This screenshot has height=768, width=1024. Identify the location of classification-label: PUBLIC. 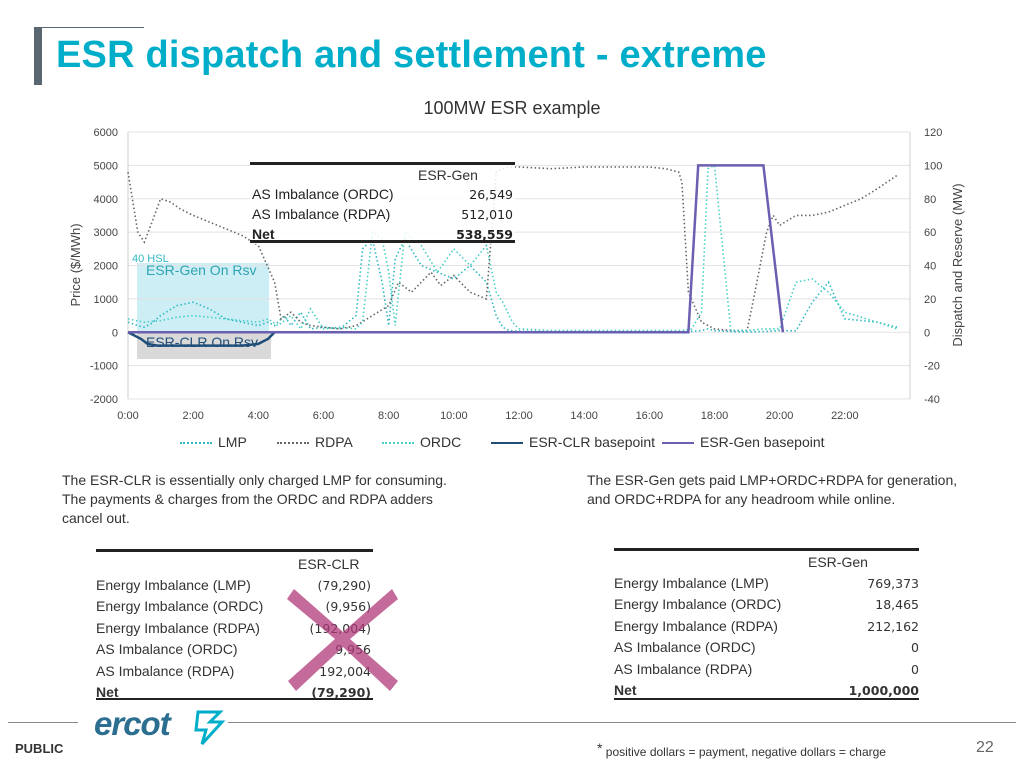
(39, 748).